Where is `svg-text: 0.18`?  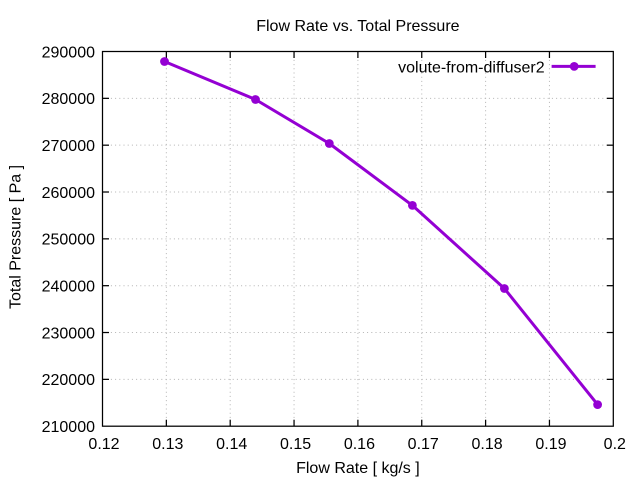
svg-text: 0.18 is located at coordinates (487, 444).